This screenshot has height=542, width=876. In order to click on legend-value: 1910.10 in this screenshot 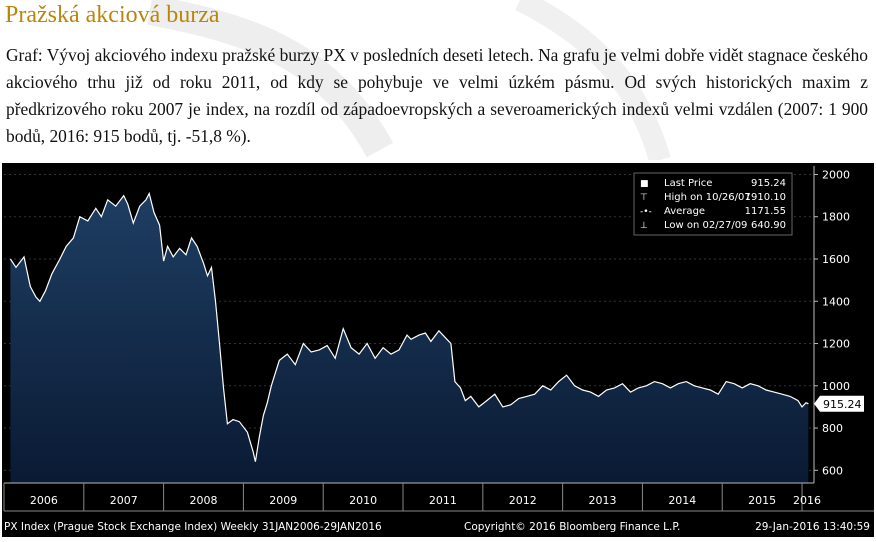, I will do `click(765, 197)`.